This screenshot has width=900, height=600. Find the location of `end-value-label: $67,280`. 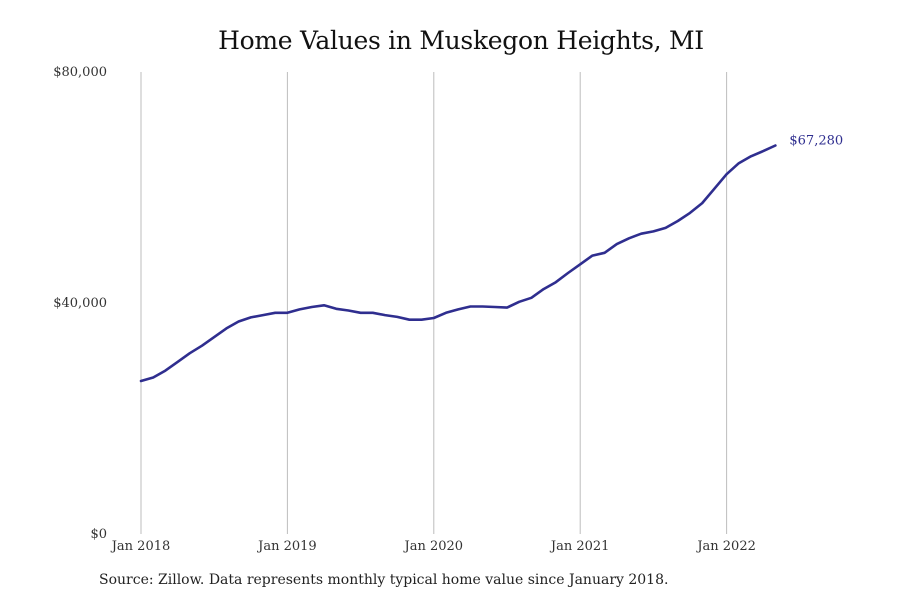

end-value-label: $67,280 is located at coordinates (816, 140).